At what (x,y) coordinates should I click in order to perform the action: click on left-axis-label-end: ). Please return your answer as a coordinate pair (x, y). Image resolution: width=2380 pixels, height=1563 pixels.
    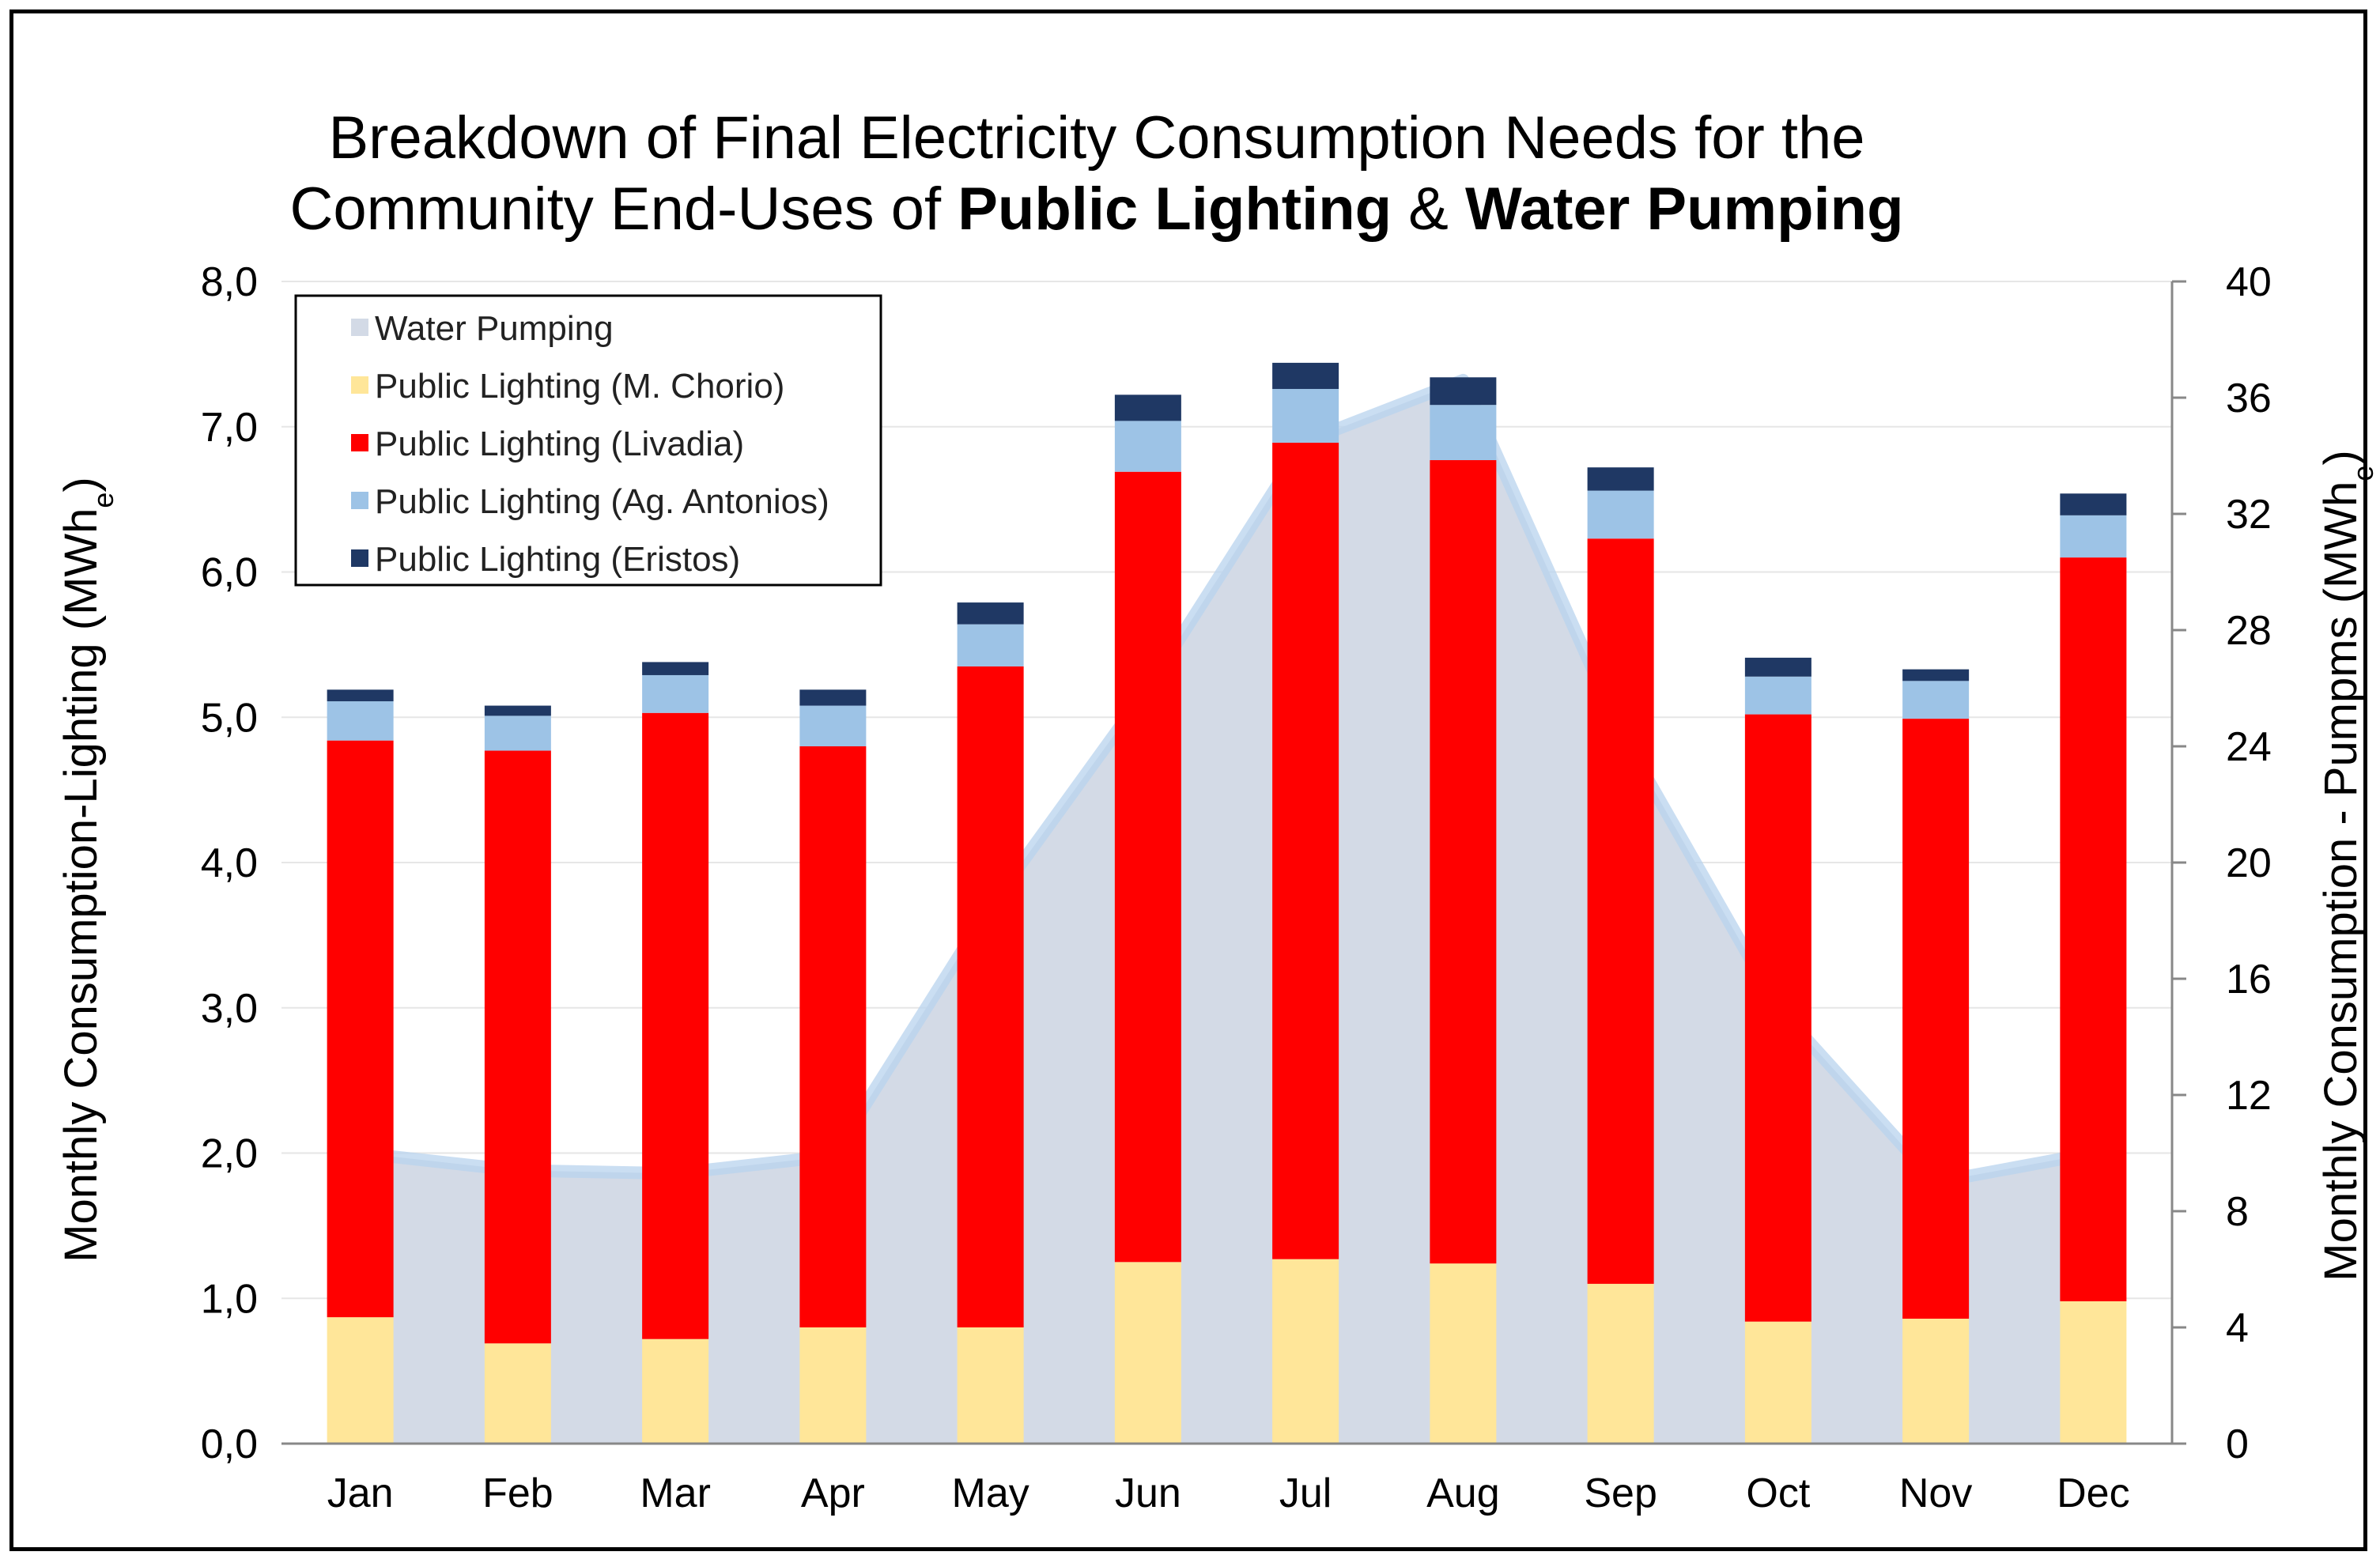
    Looking at the image, I should click on (81, 484).